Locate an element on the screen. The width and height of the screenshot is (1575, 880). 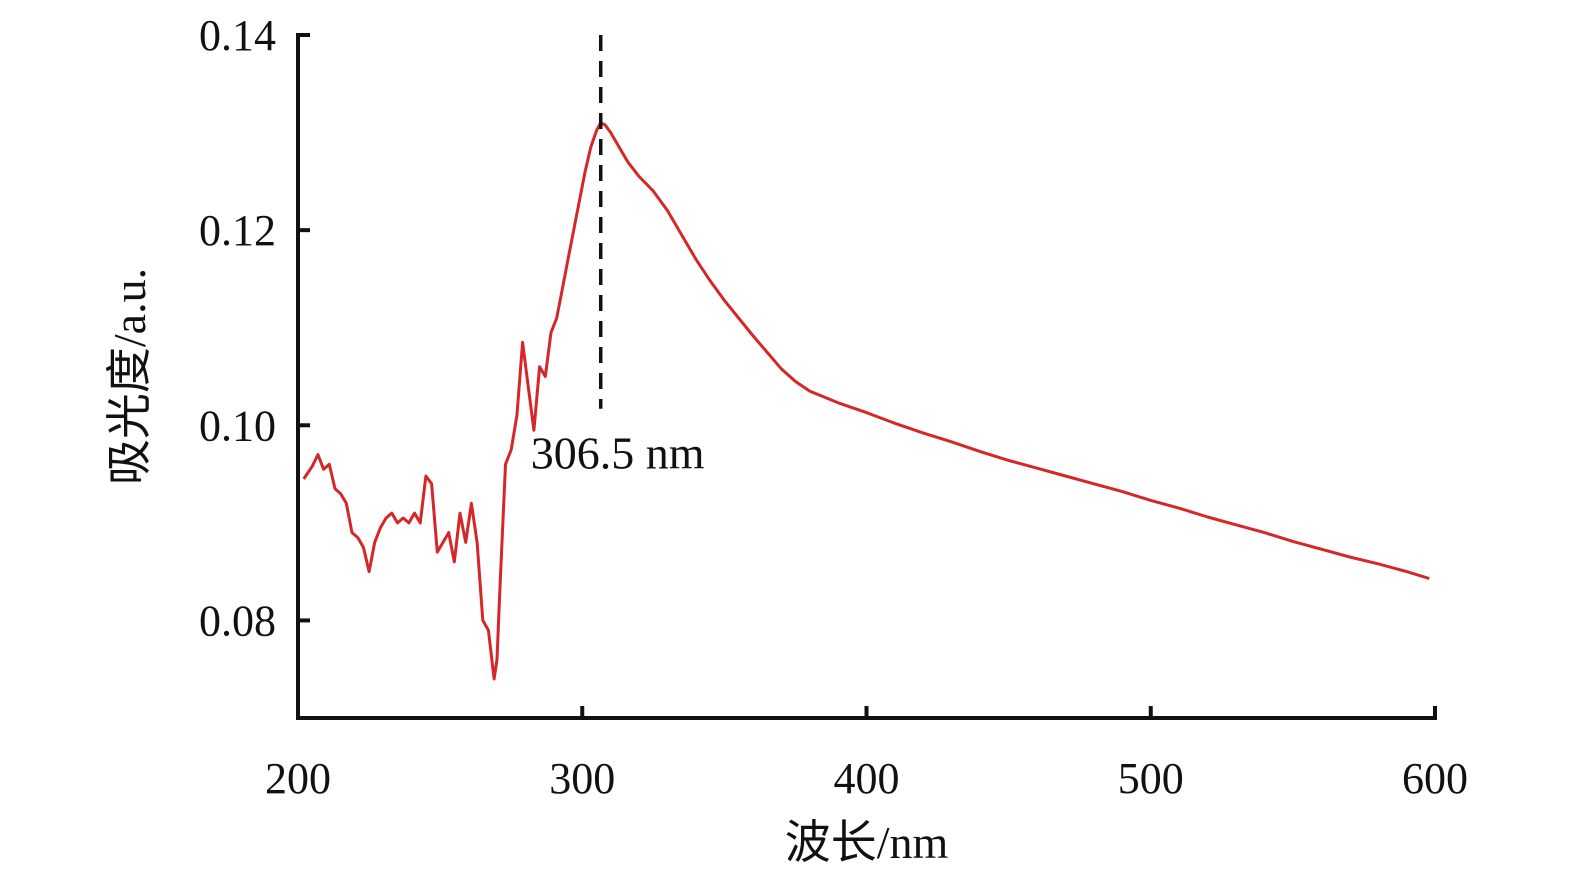
x-tick-label: 200 is located at coordinates (298, 778).